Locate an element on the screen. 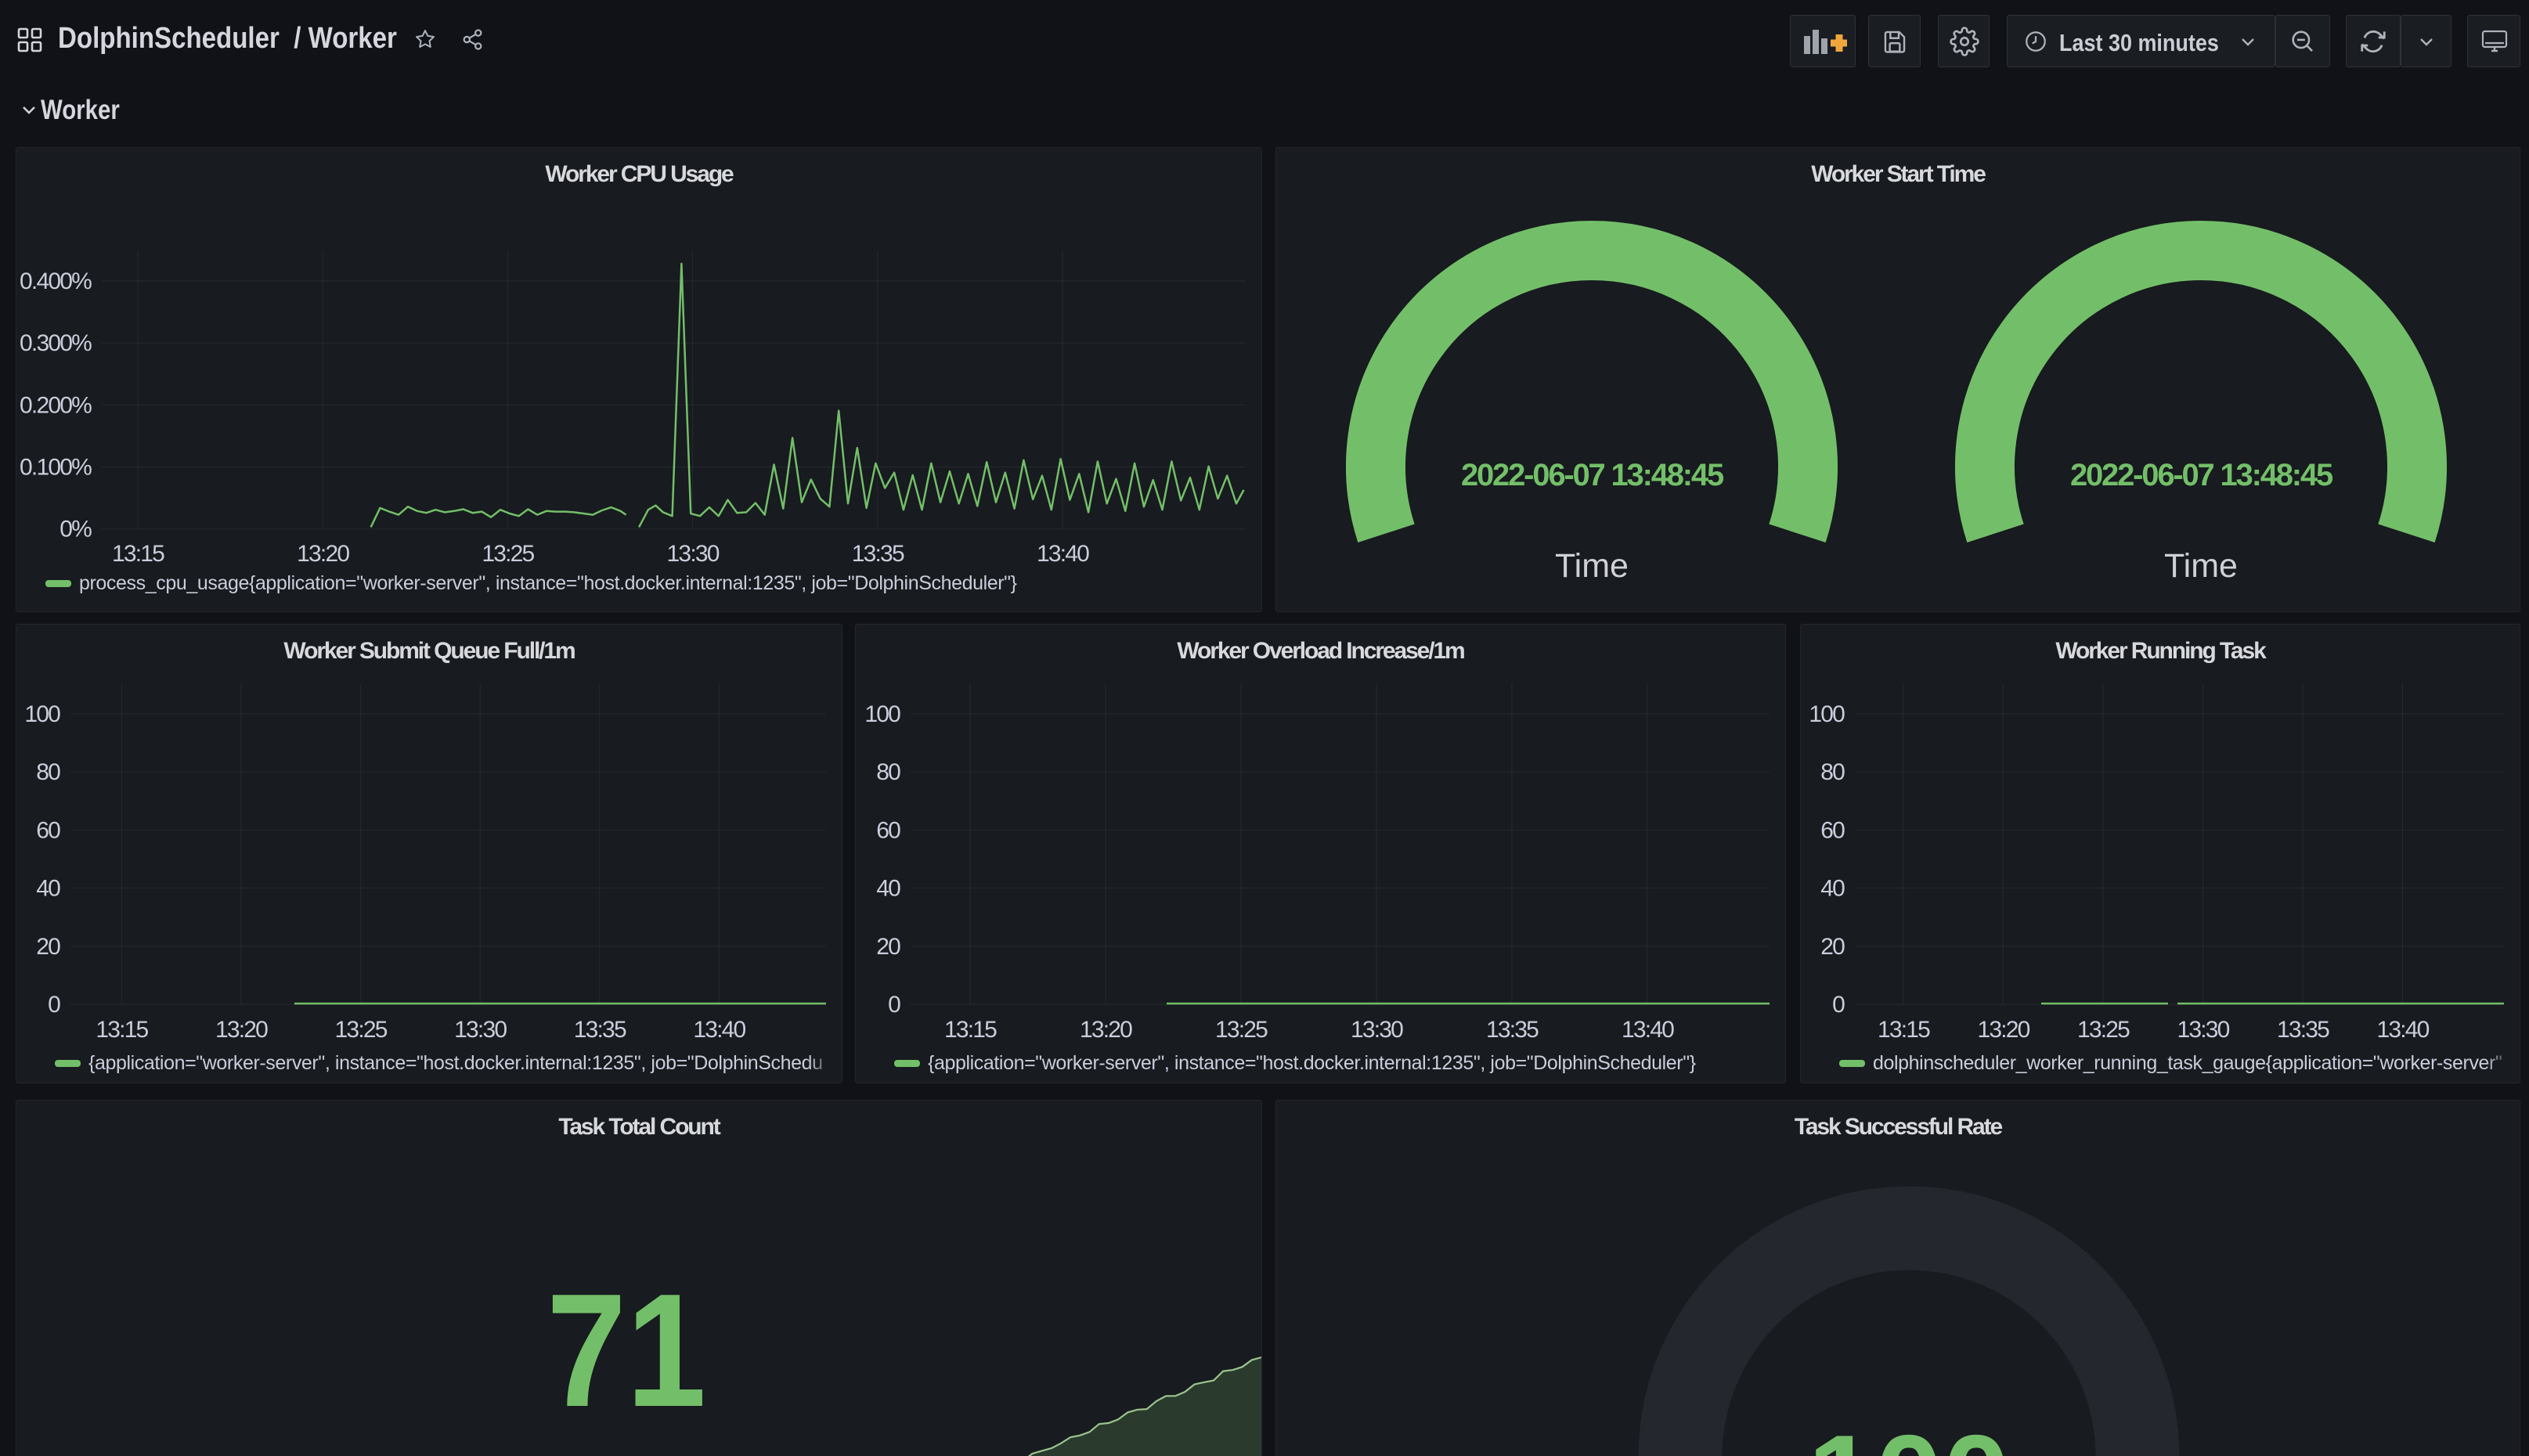 The width and height of the screenshot is (2529, 1456). svg-text: 0.200% is located at coordinates (56, 405).